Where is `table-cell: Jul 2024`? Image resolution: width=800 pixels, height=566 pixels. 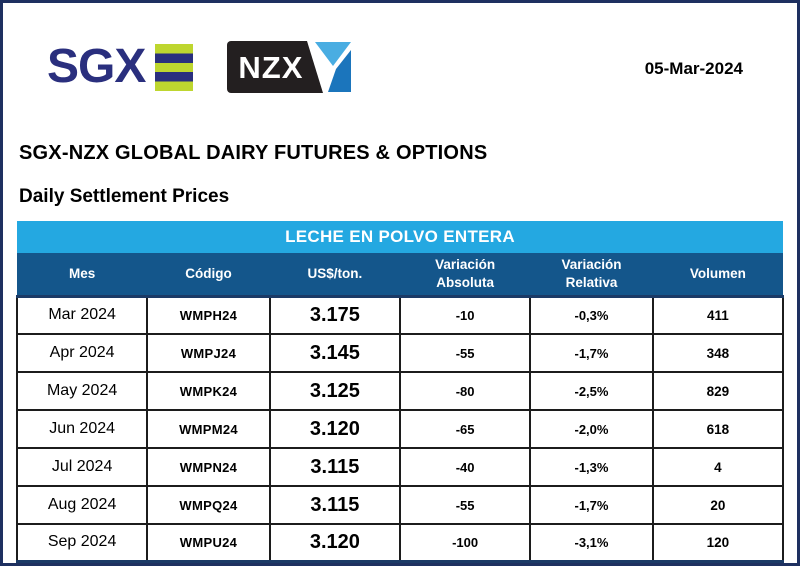 table-cell: Jul 2024 is located at coordinates (82, 467).